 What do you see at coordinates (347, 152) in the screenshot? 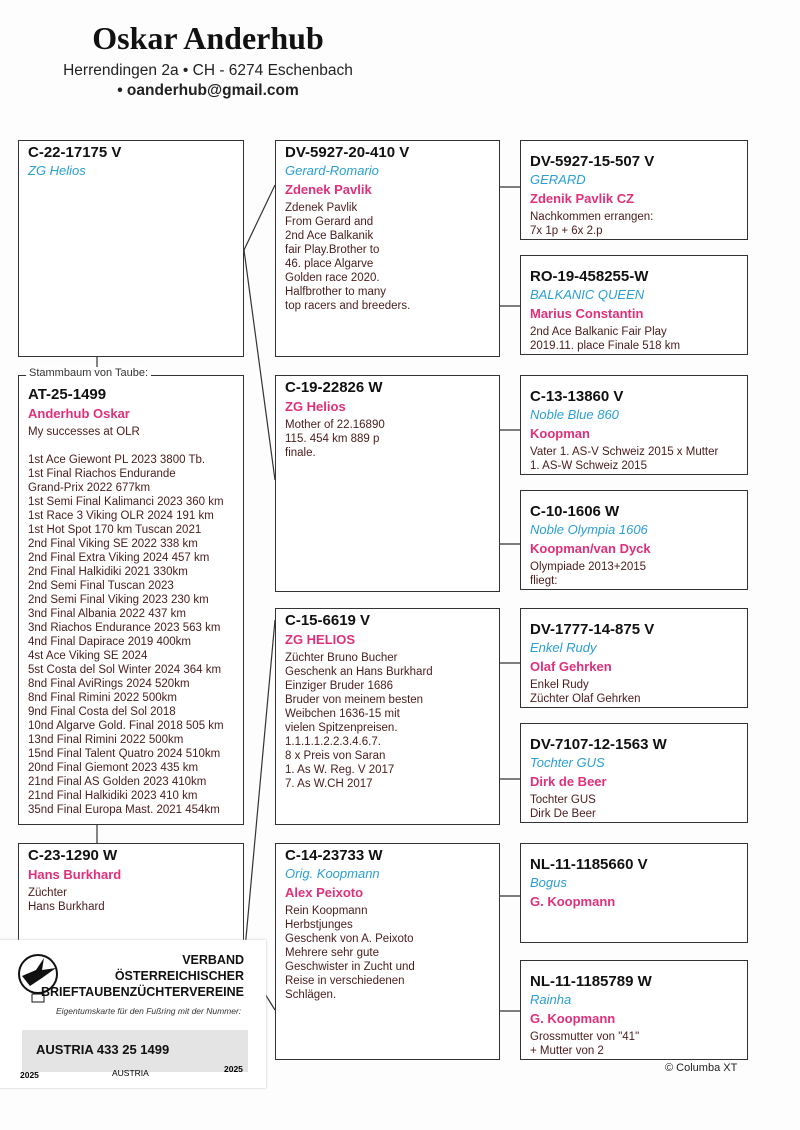
I see `ring-number: DV-5927-20-410 V` at bounding box center [347, 152].